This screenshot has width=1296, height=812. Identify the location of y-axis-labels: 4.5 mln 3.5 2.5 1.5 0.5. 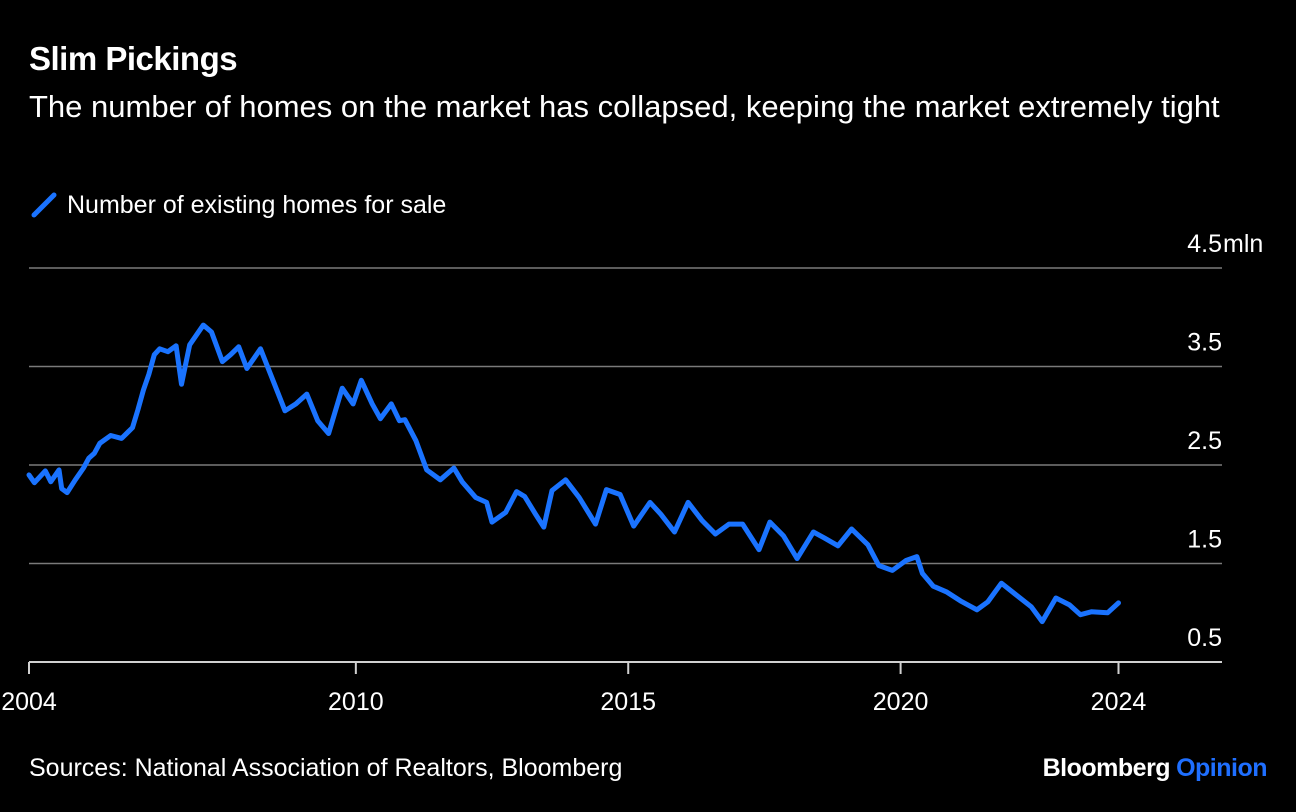
(1225, 441).